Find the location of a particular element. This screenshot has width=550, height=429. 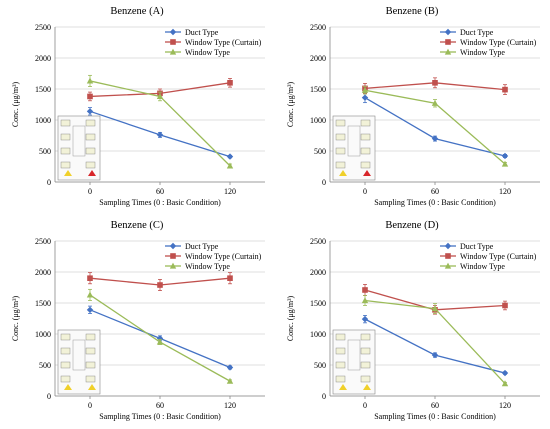

chart-title: Benzene (B) is located at coordinates (412, 11).